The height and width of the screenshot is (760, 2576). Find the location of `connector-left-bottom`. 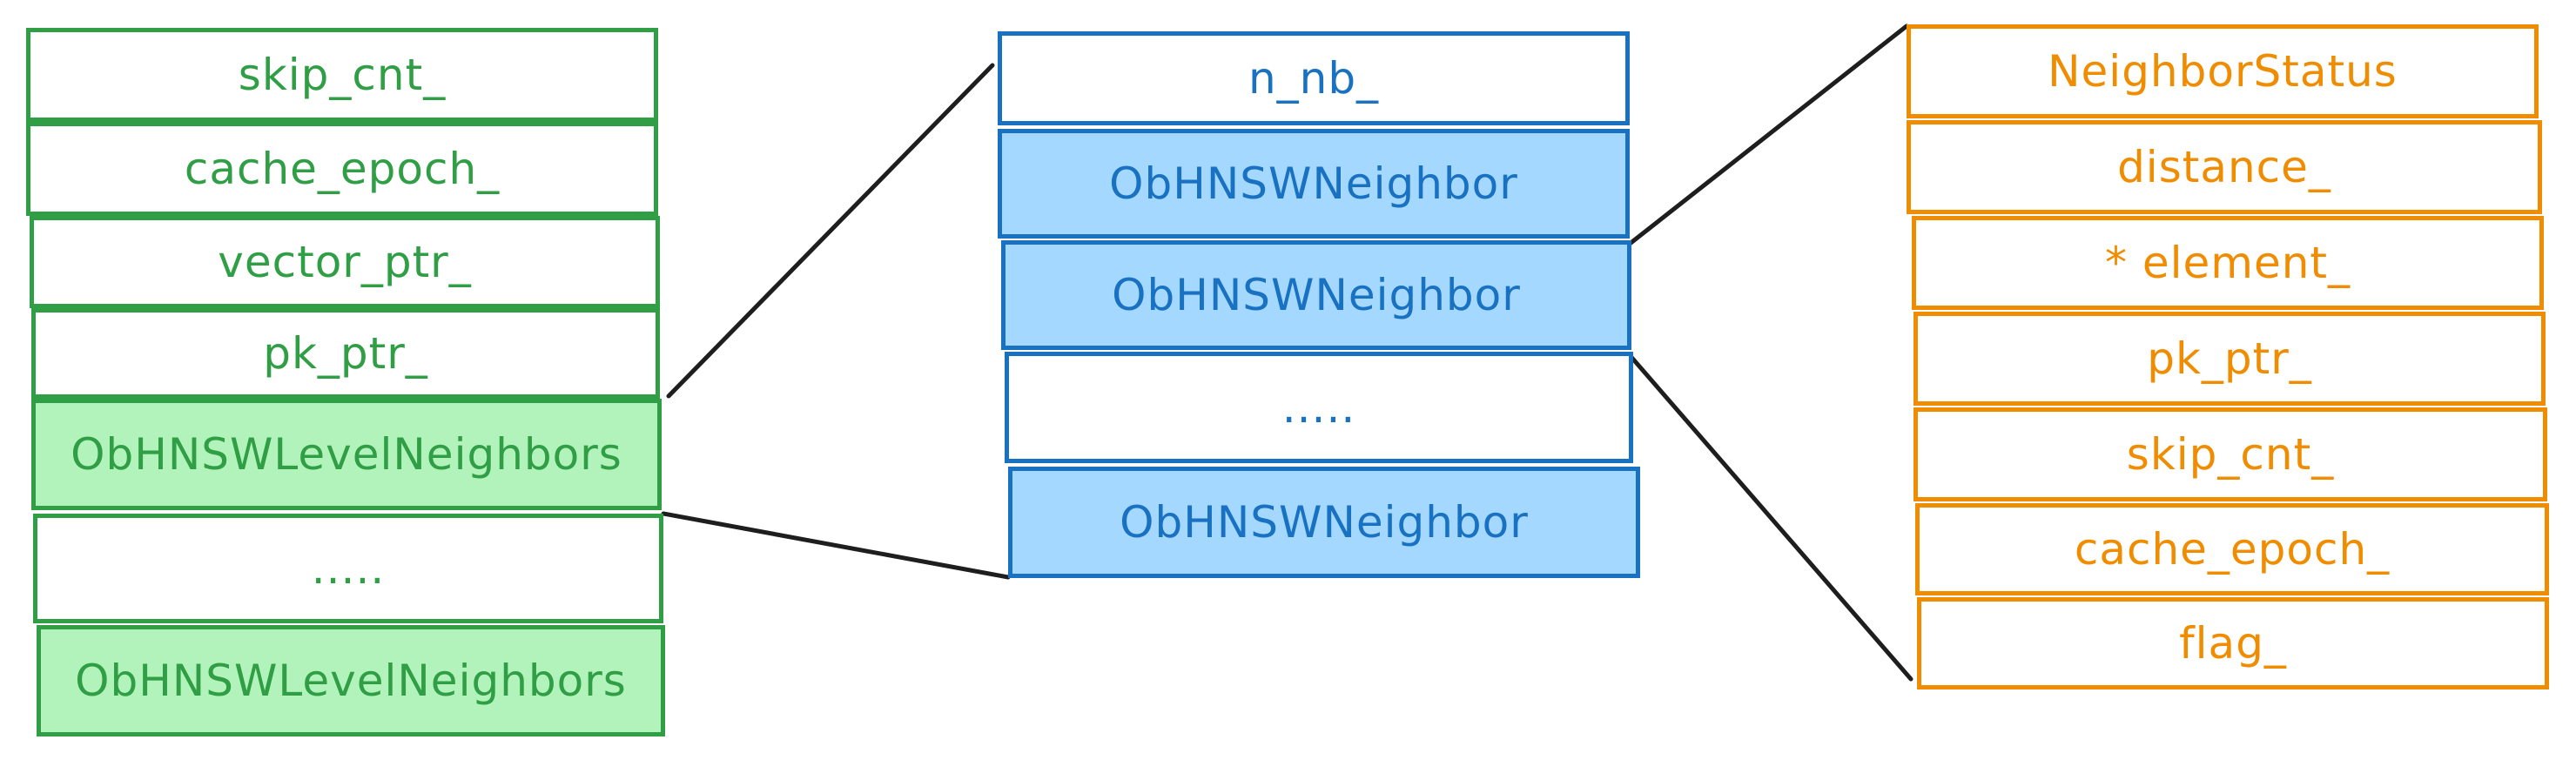

connector-left-bottom is located at coordinates (836, 545).